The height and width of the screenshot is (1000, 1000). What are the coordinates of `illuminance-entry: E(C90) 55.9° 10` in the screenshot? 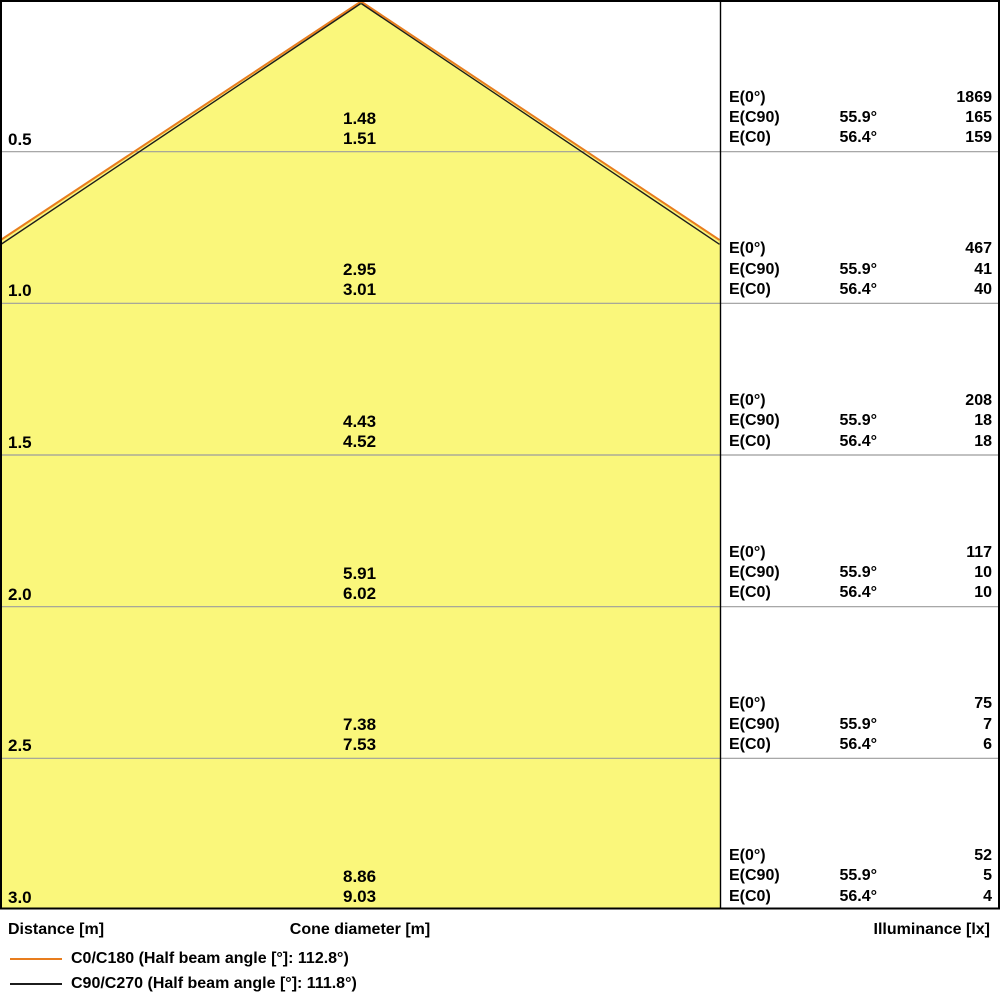 It's located at (856, 573).